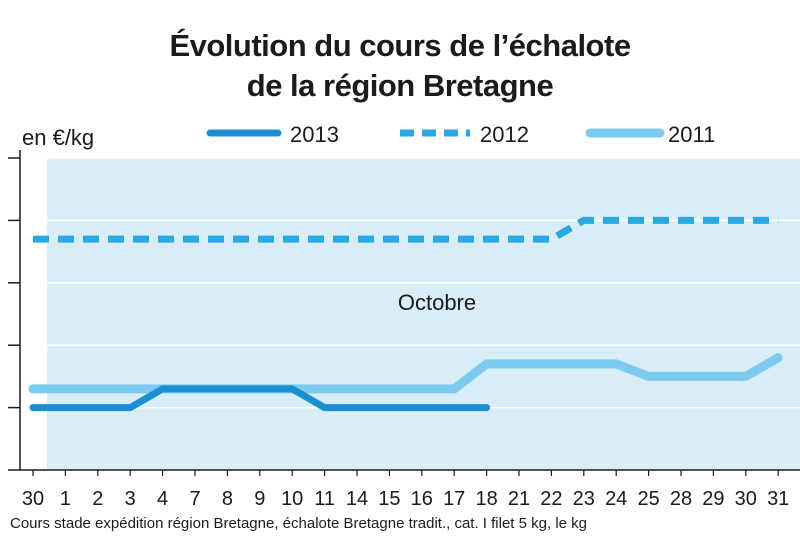  What do you see at coordinates (616, 499) in the screenshot?
I see `x-tick-label: 24` at bounding box center [616, 499].